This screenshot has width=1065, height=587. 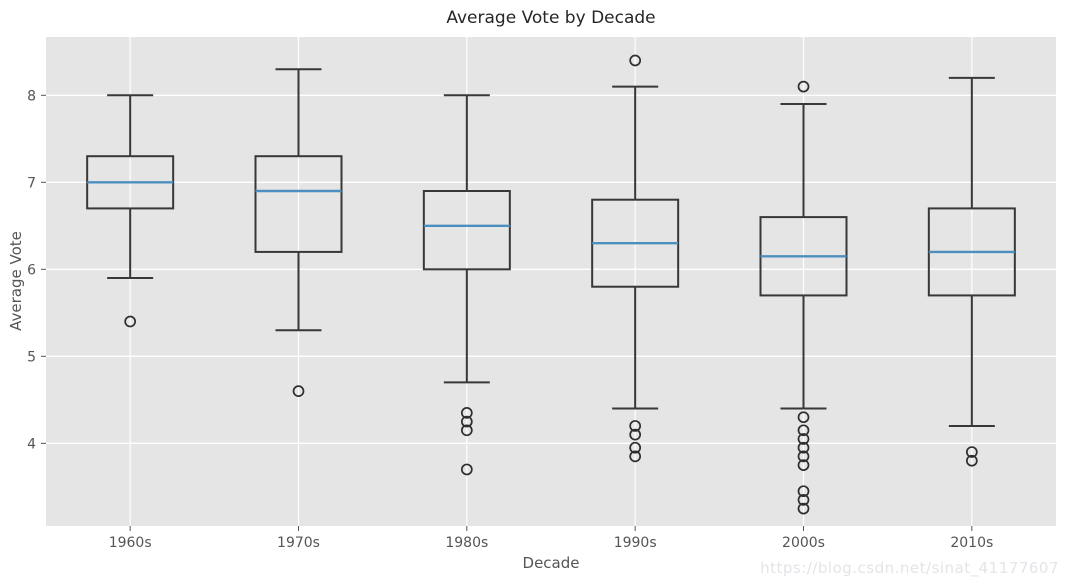 I want to click on outlier-point-1970s, so click(x=298, y=391).